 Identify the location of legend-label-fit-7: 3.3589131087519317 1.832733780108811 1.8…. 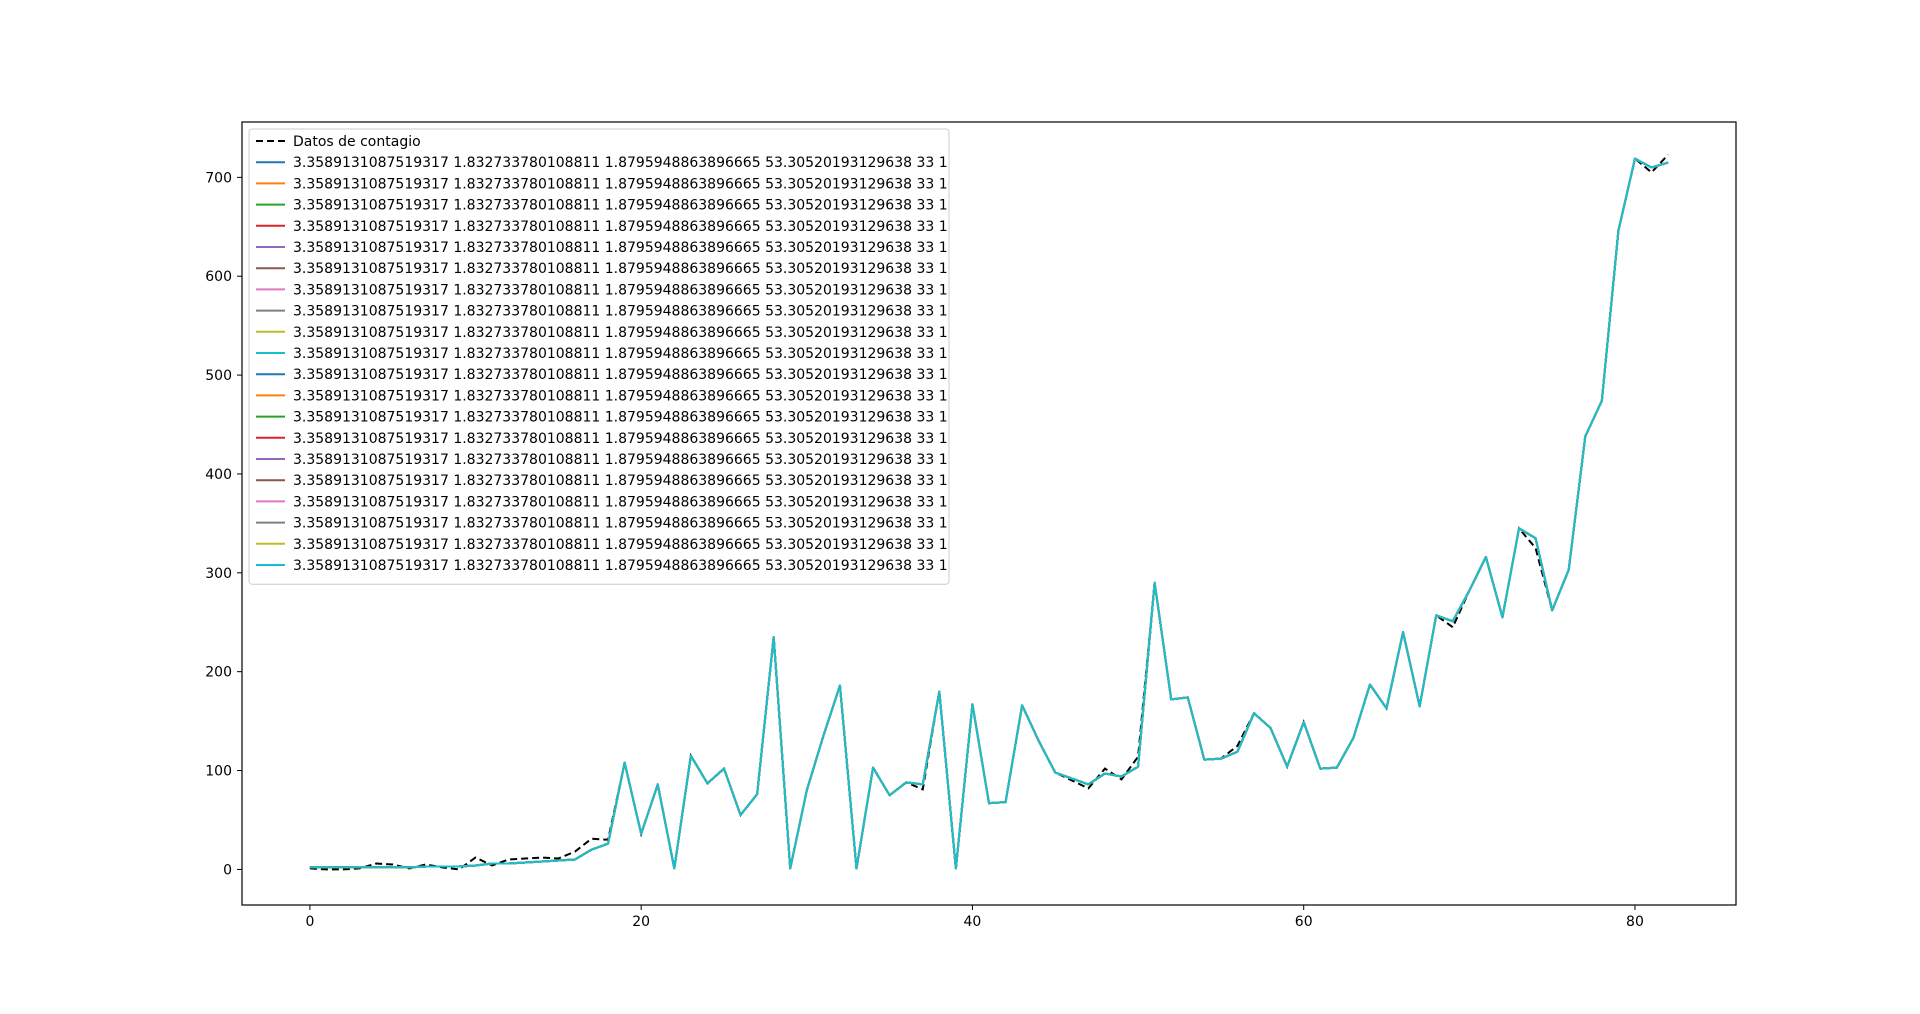
(620, 290).